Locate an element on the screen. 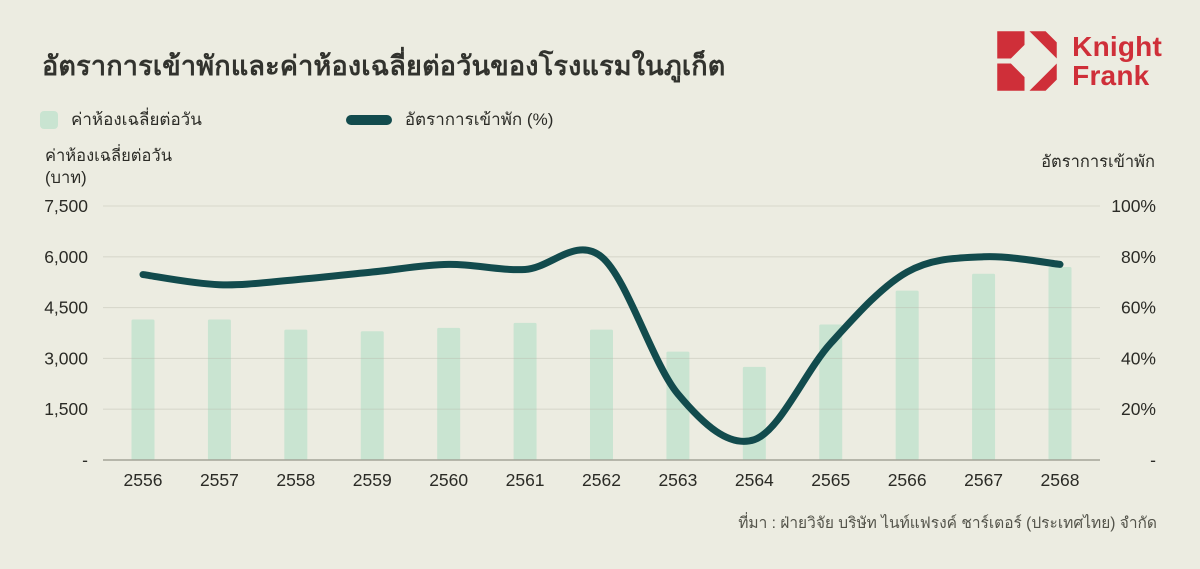 The image size is (1200, 569). x-tick-label: 2556 is located at coordinates (143, 480).